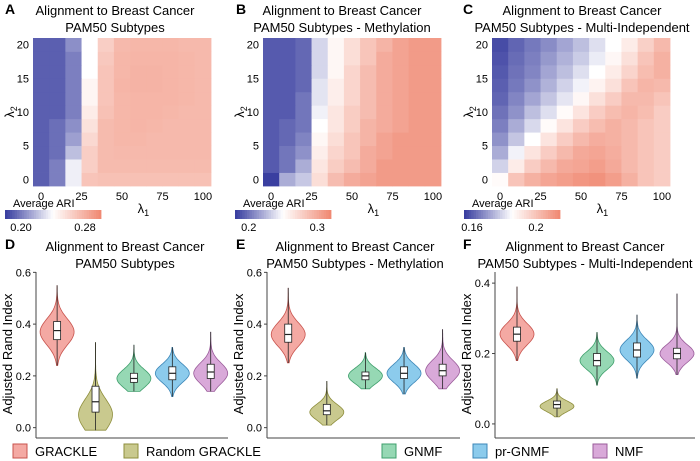 The width and height of the screenshot is (700, 461). I want to click on y-tick-label: 0.6, so click(254, 273).